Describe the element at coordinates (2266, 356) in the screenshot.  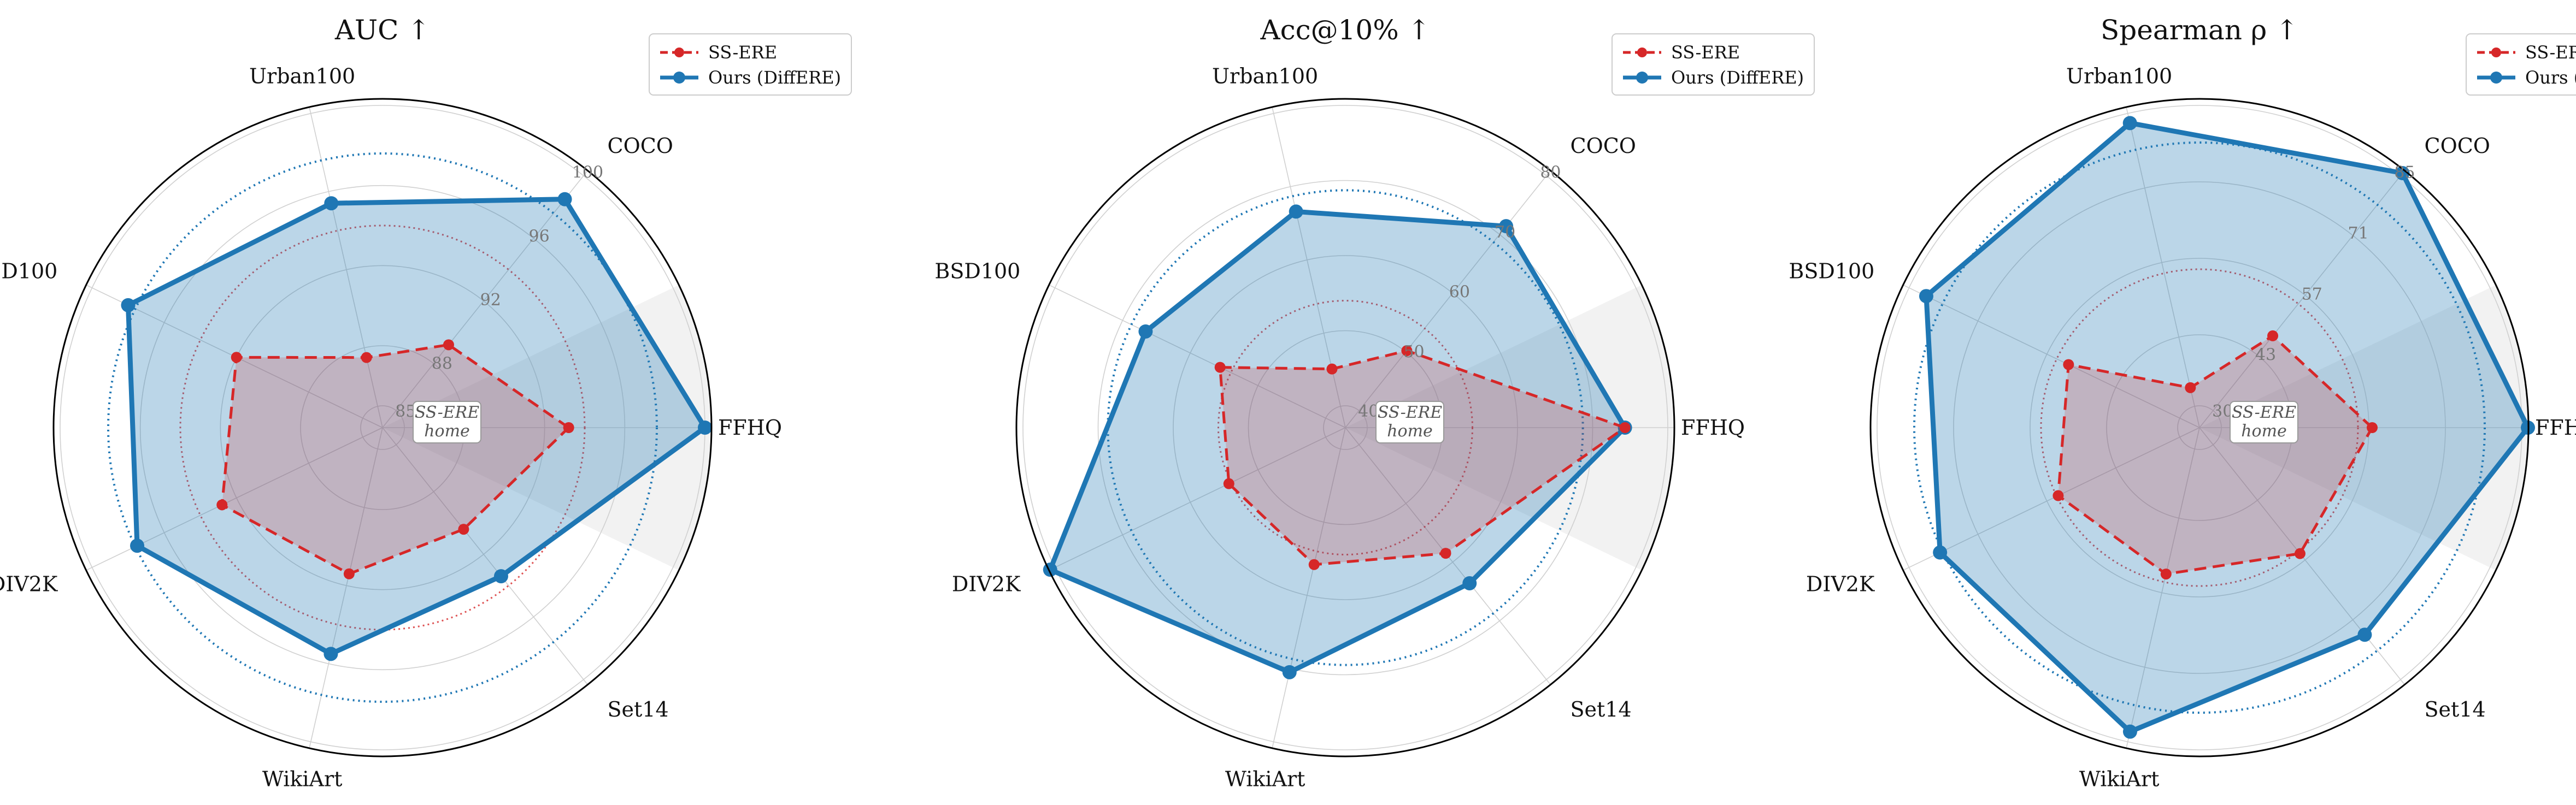
I see `radial-tick-label: 43` at that location.